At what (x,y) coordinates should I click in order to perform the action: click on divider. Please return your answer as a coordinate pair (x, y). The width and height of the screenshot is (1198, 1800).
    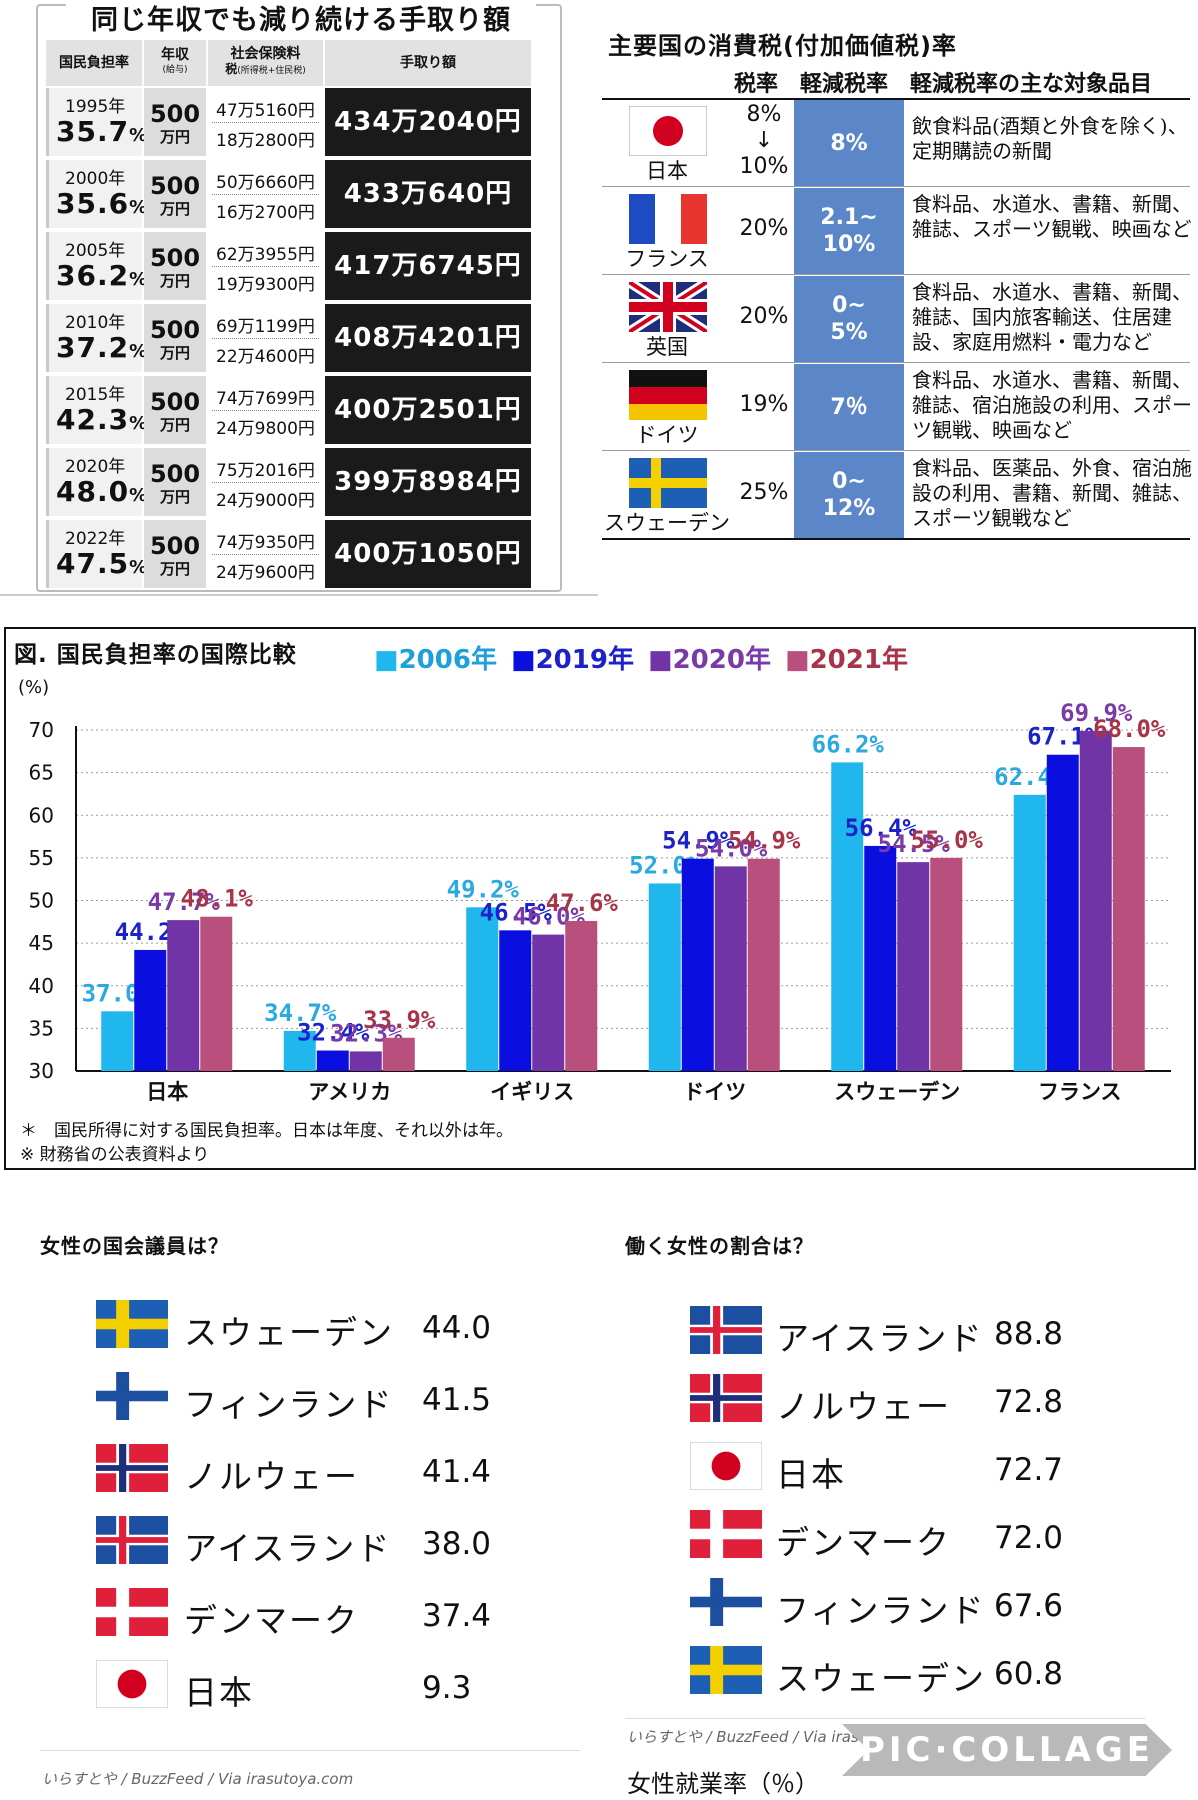
    Looking at the image, I should click on (310, 1750).